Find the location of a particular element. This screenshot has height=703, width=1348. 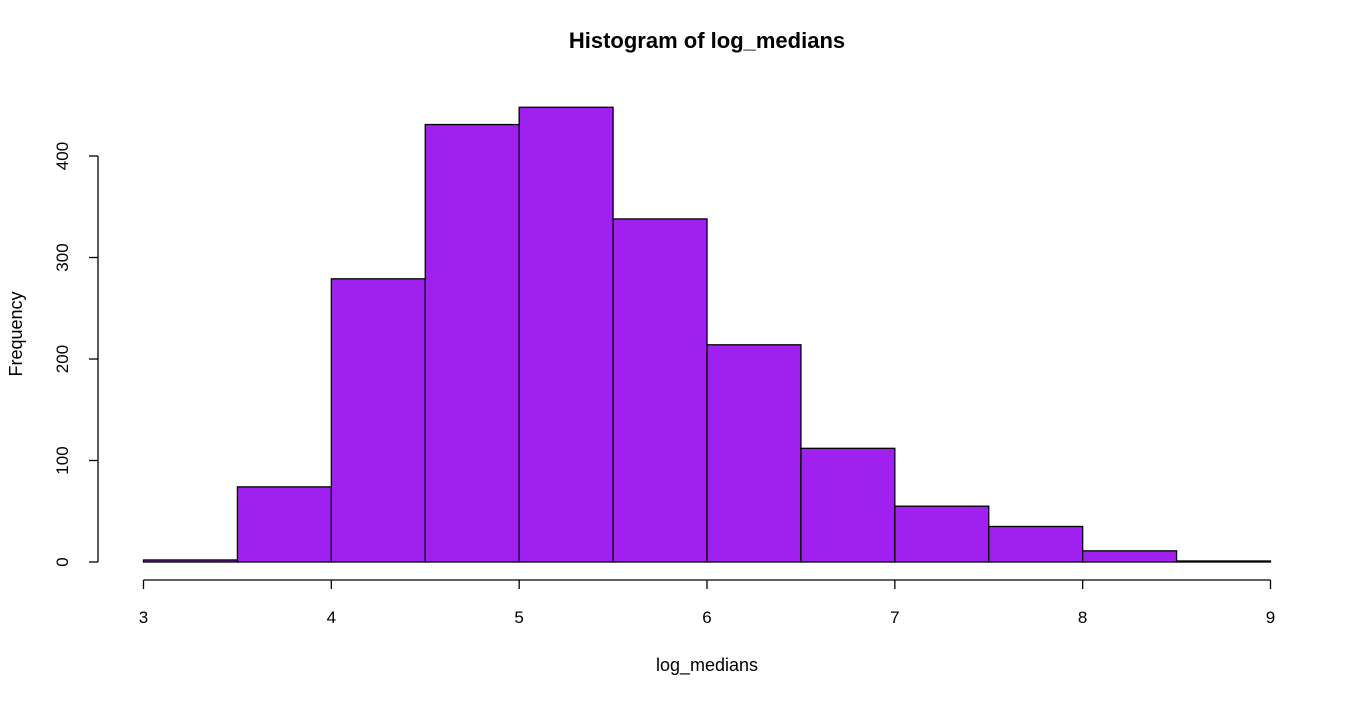

y-axis: 0 100 200 300 400 is located at coordinates (76, 354).